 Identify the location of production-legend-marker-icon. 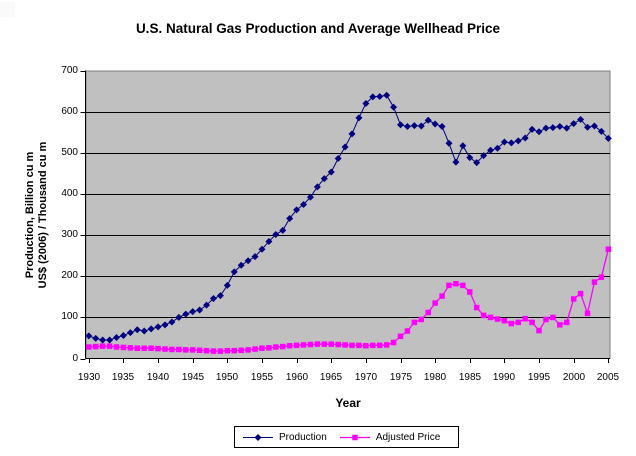
(258, 437).